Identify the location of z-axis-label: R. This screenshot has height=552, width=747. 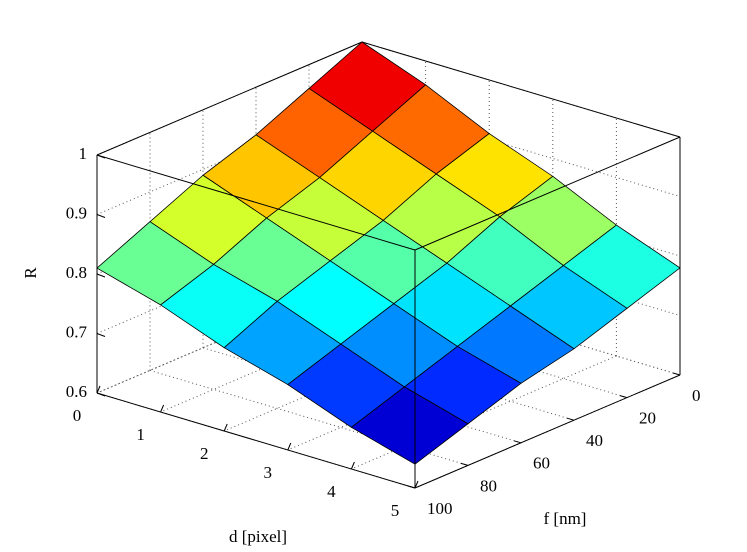
(30, 273).